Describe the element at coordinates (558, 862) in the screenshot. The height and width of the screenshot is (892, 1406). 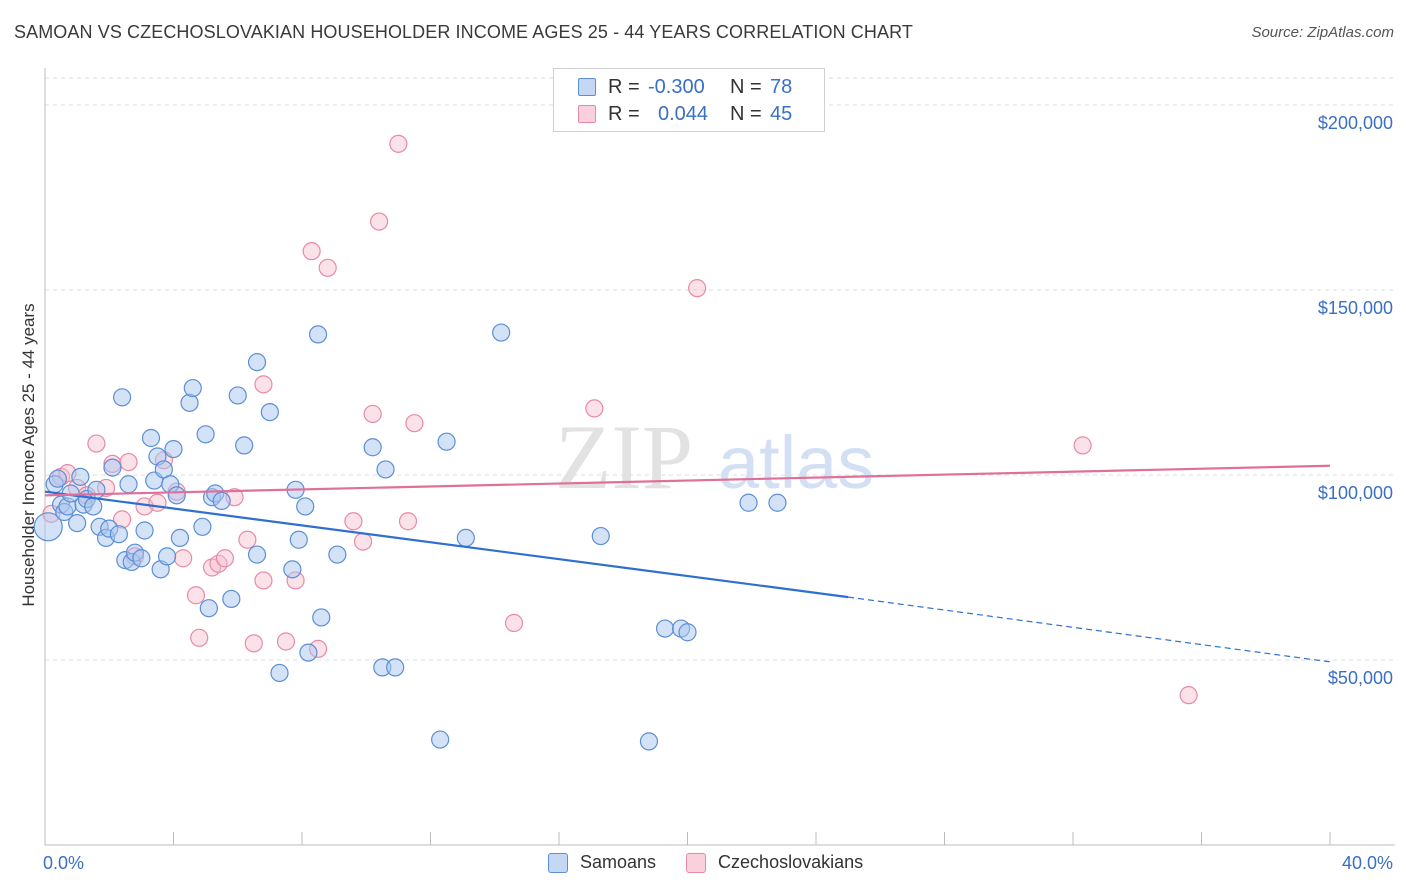
I see `series-swatch-samoans` at that location.